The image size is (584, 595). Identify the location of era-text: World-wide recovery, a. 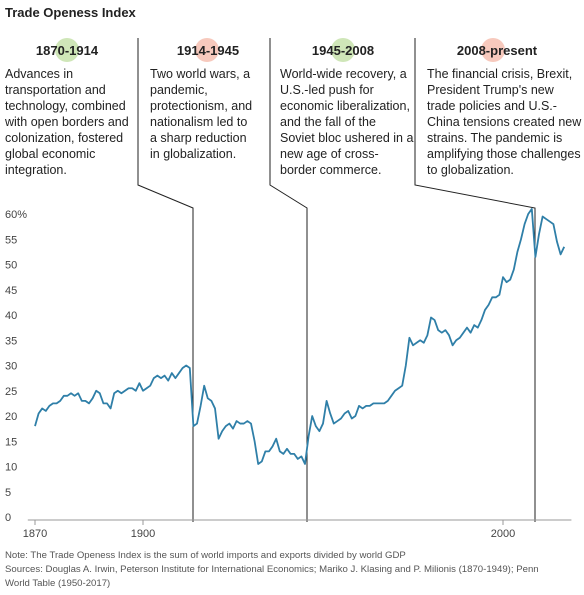
(343, 74).